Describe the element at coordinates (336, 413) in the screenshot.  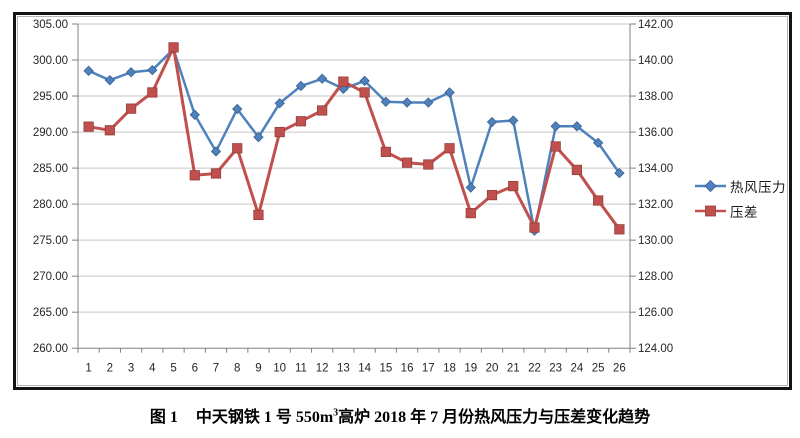
I see `caption-superscript: 3` at that location.